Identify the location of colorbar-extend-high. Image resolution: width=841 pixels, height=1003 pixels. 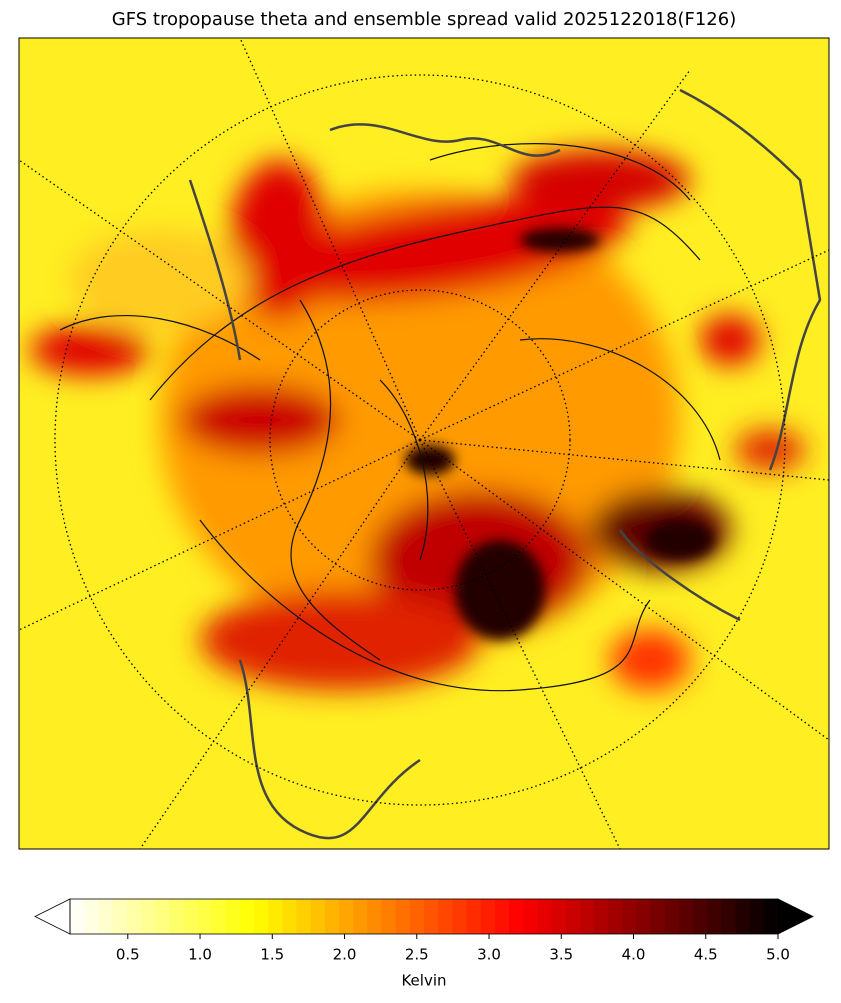
(795, 916).